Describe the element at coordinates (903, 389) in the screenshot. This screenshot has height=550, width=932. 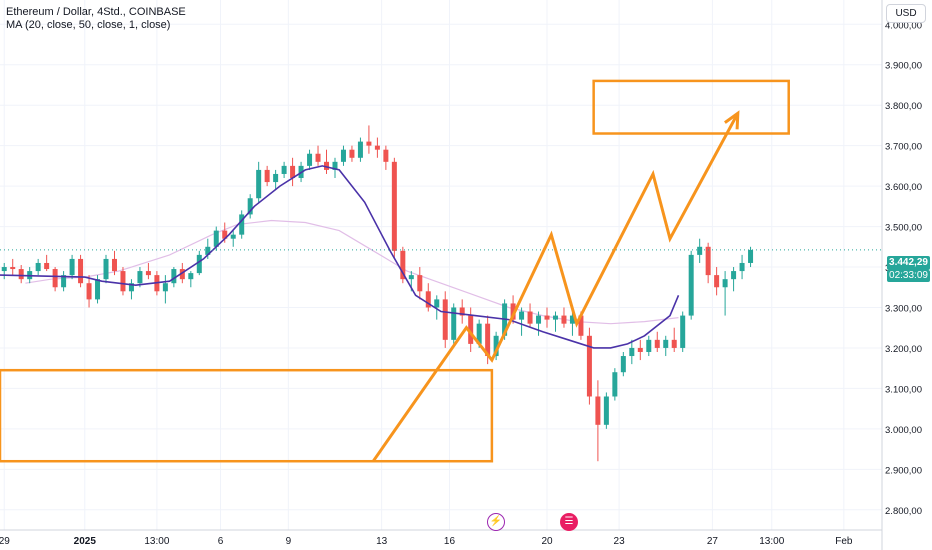
I see `price-tick-label: 3.100,00` at that location.